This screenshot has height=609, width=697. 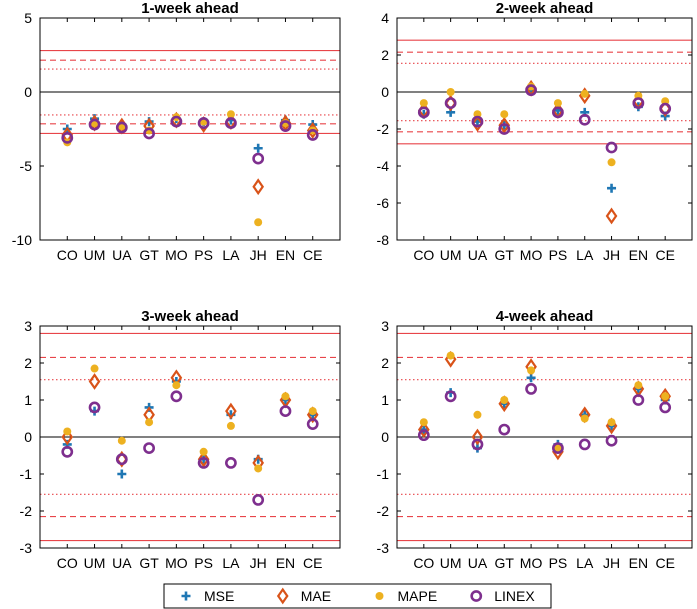 I want to click on legend-marker-mae, so click(x=282, y=596).